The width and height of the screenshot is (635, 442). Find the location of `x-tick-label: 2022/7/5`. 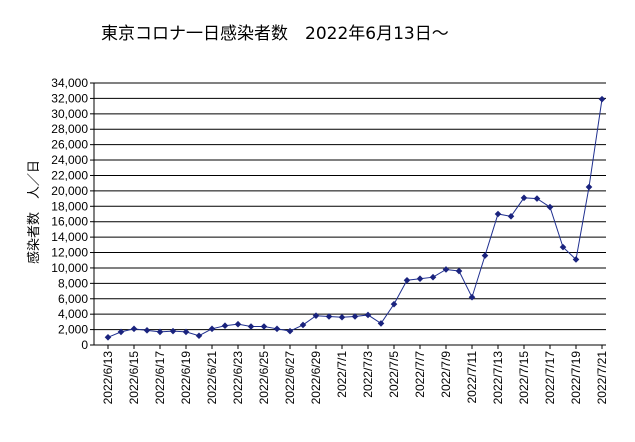

x-tick-label: 2022/7/5 is located at coordinates (394, 374).